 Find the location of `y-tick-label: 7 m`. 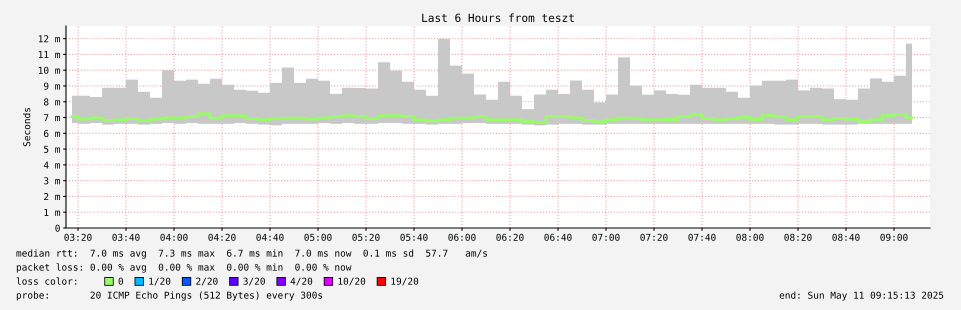

y-tick-label: 7 m is located at coordinates (52, 118).